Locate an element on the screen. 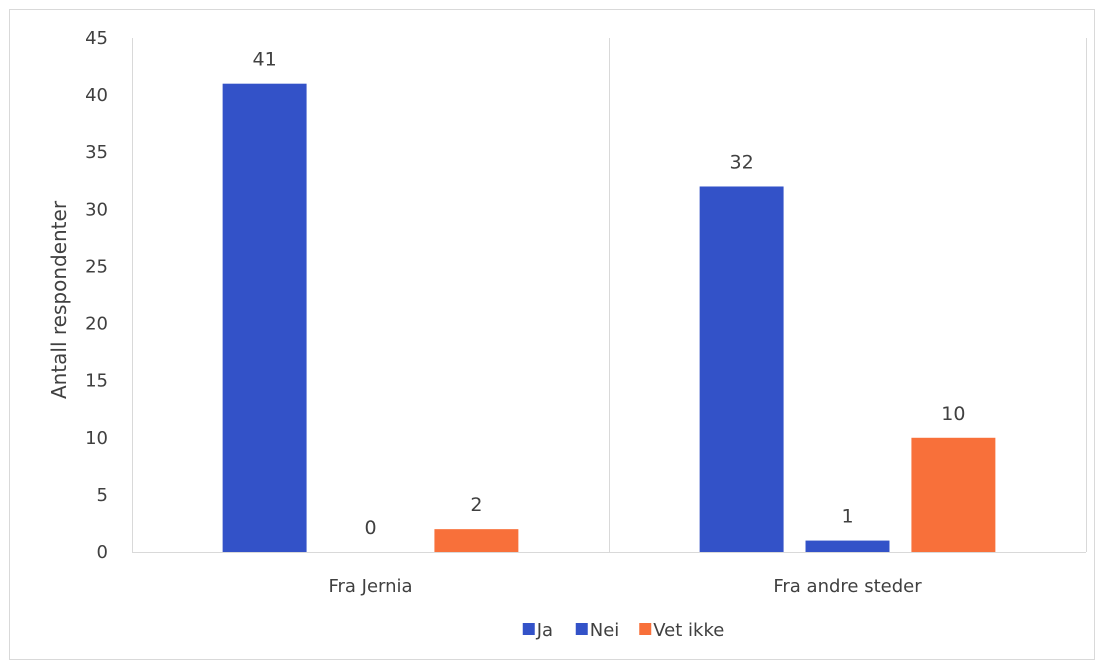 The width and height of the screenshot is (1106, 671). y-tick-label: 40 is located at coordinates (96, 95).